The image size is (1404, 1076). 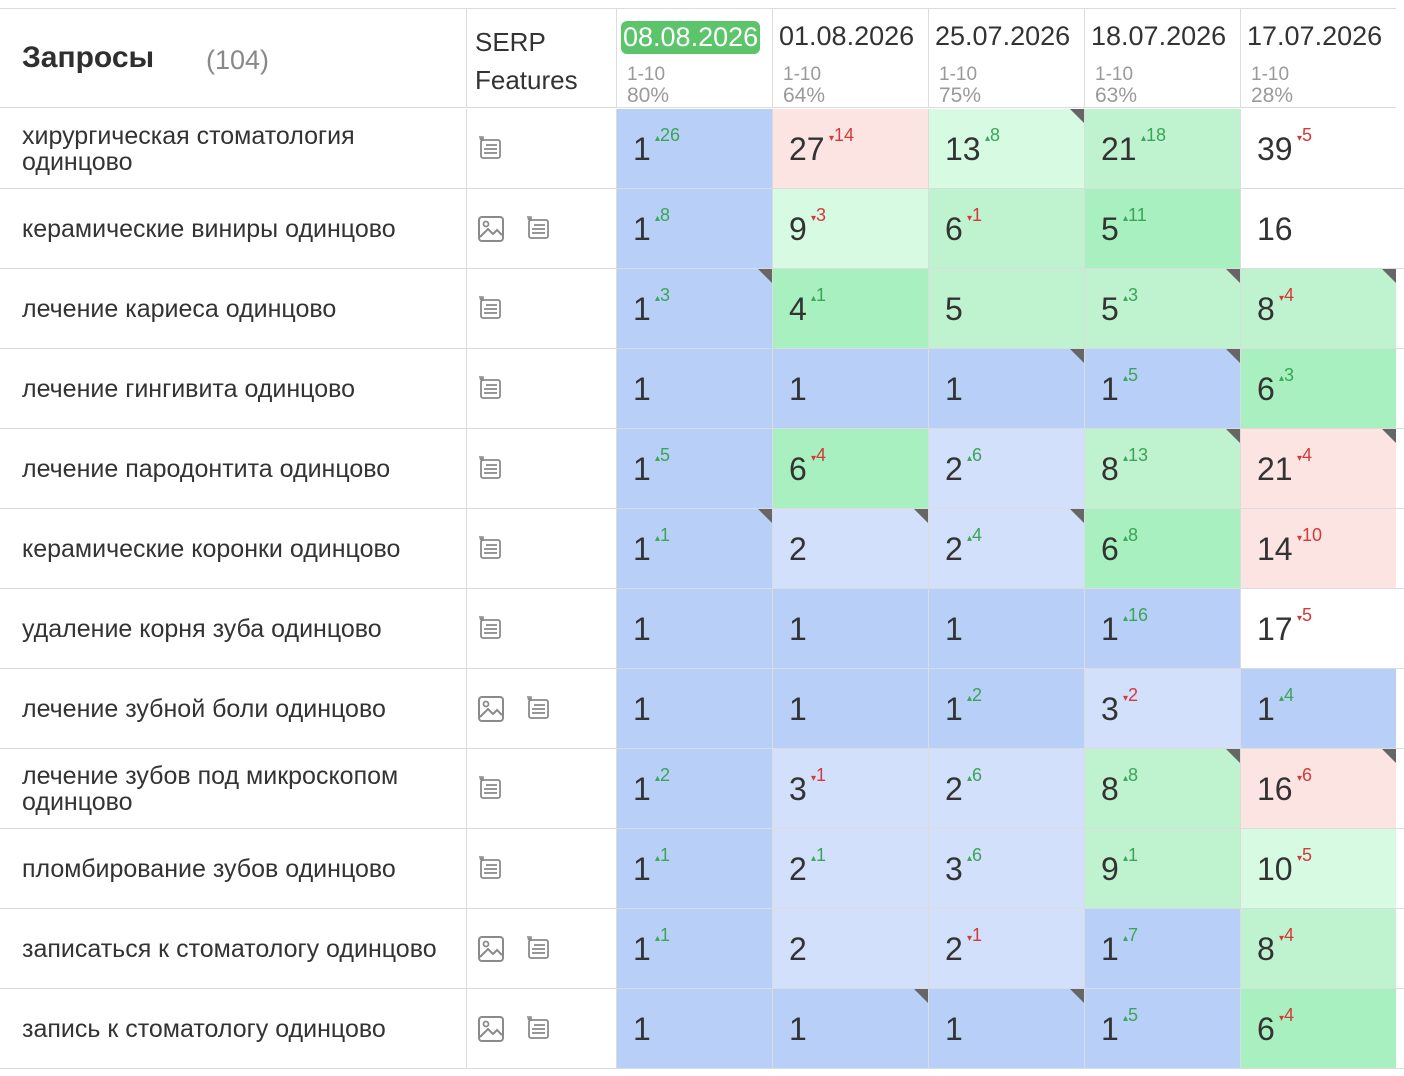 What do you see at coordinates (850, 308) in the screenshot?
I see `position-cell: 4 ▴1` at bounding box center [850, 308].